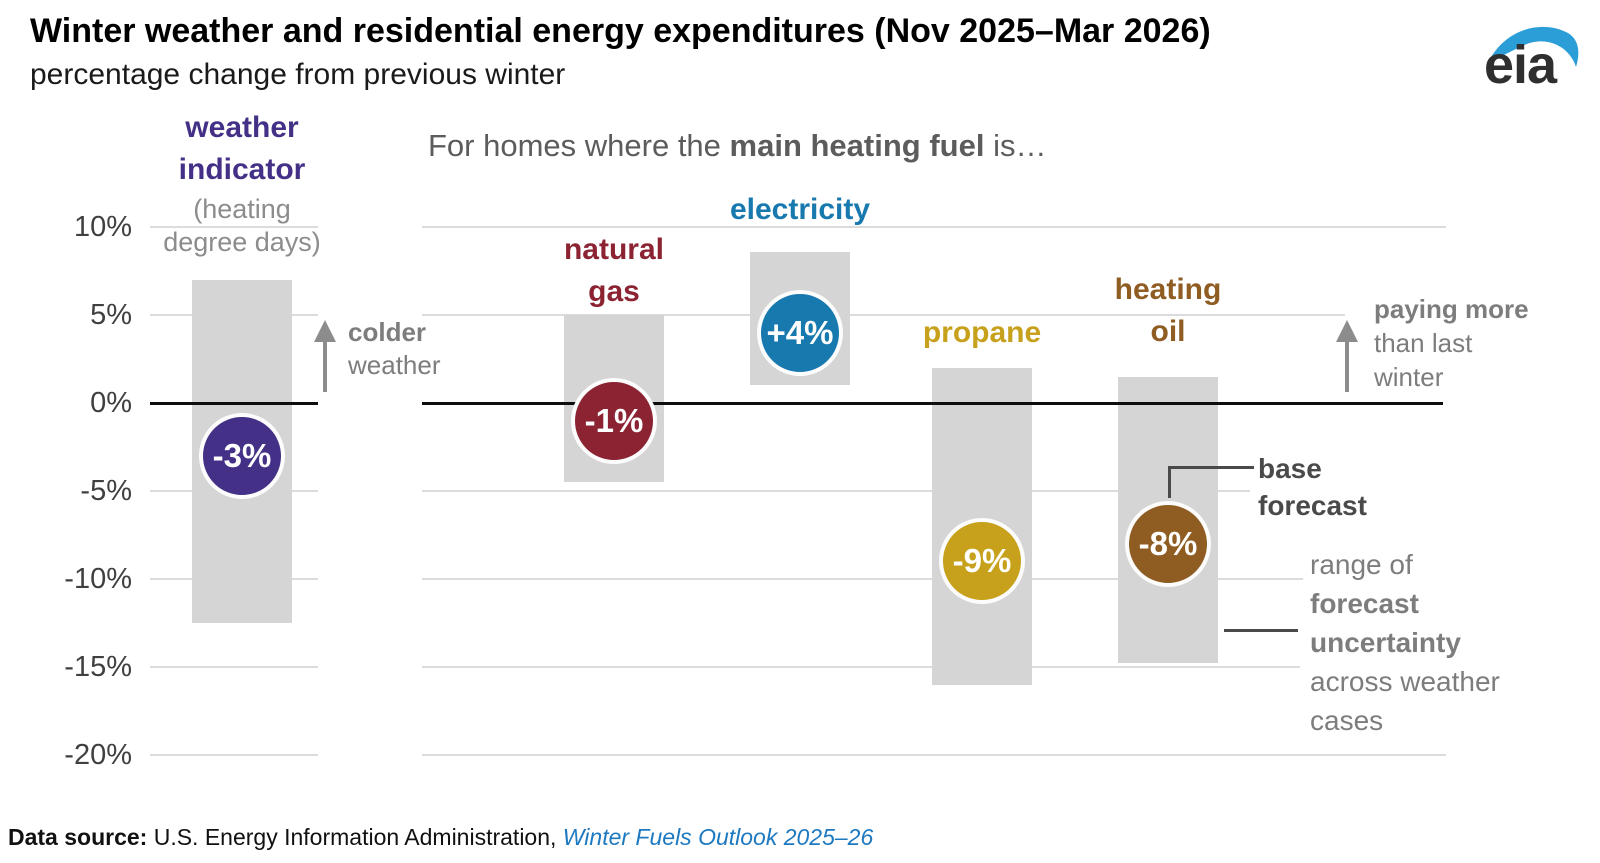  I want to click on eia-swoosh-icon, so click(1533, 46).